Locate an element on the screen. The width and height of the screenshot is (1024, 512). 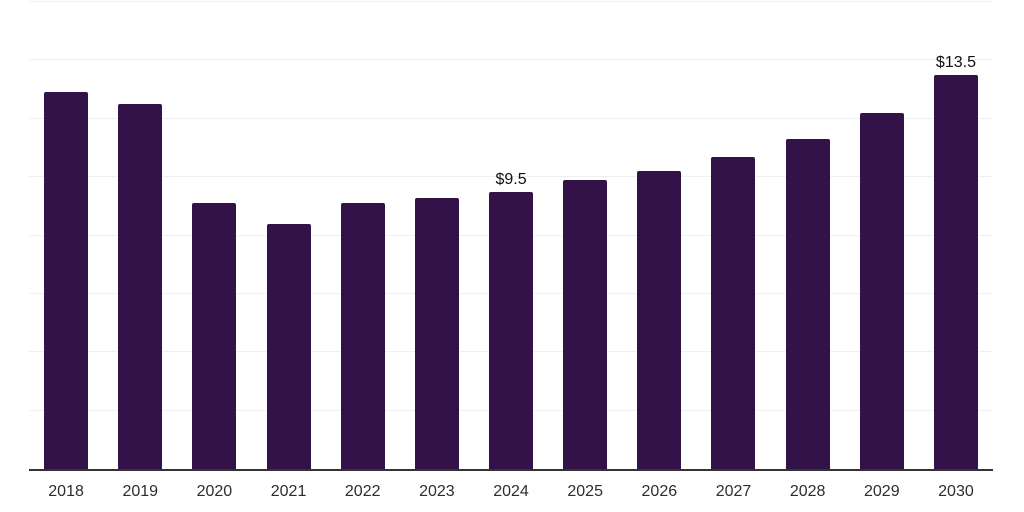
x-axis-label: 2029 is located at coordinates (882, 491).